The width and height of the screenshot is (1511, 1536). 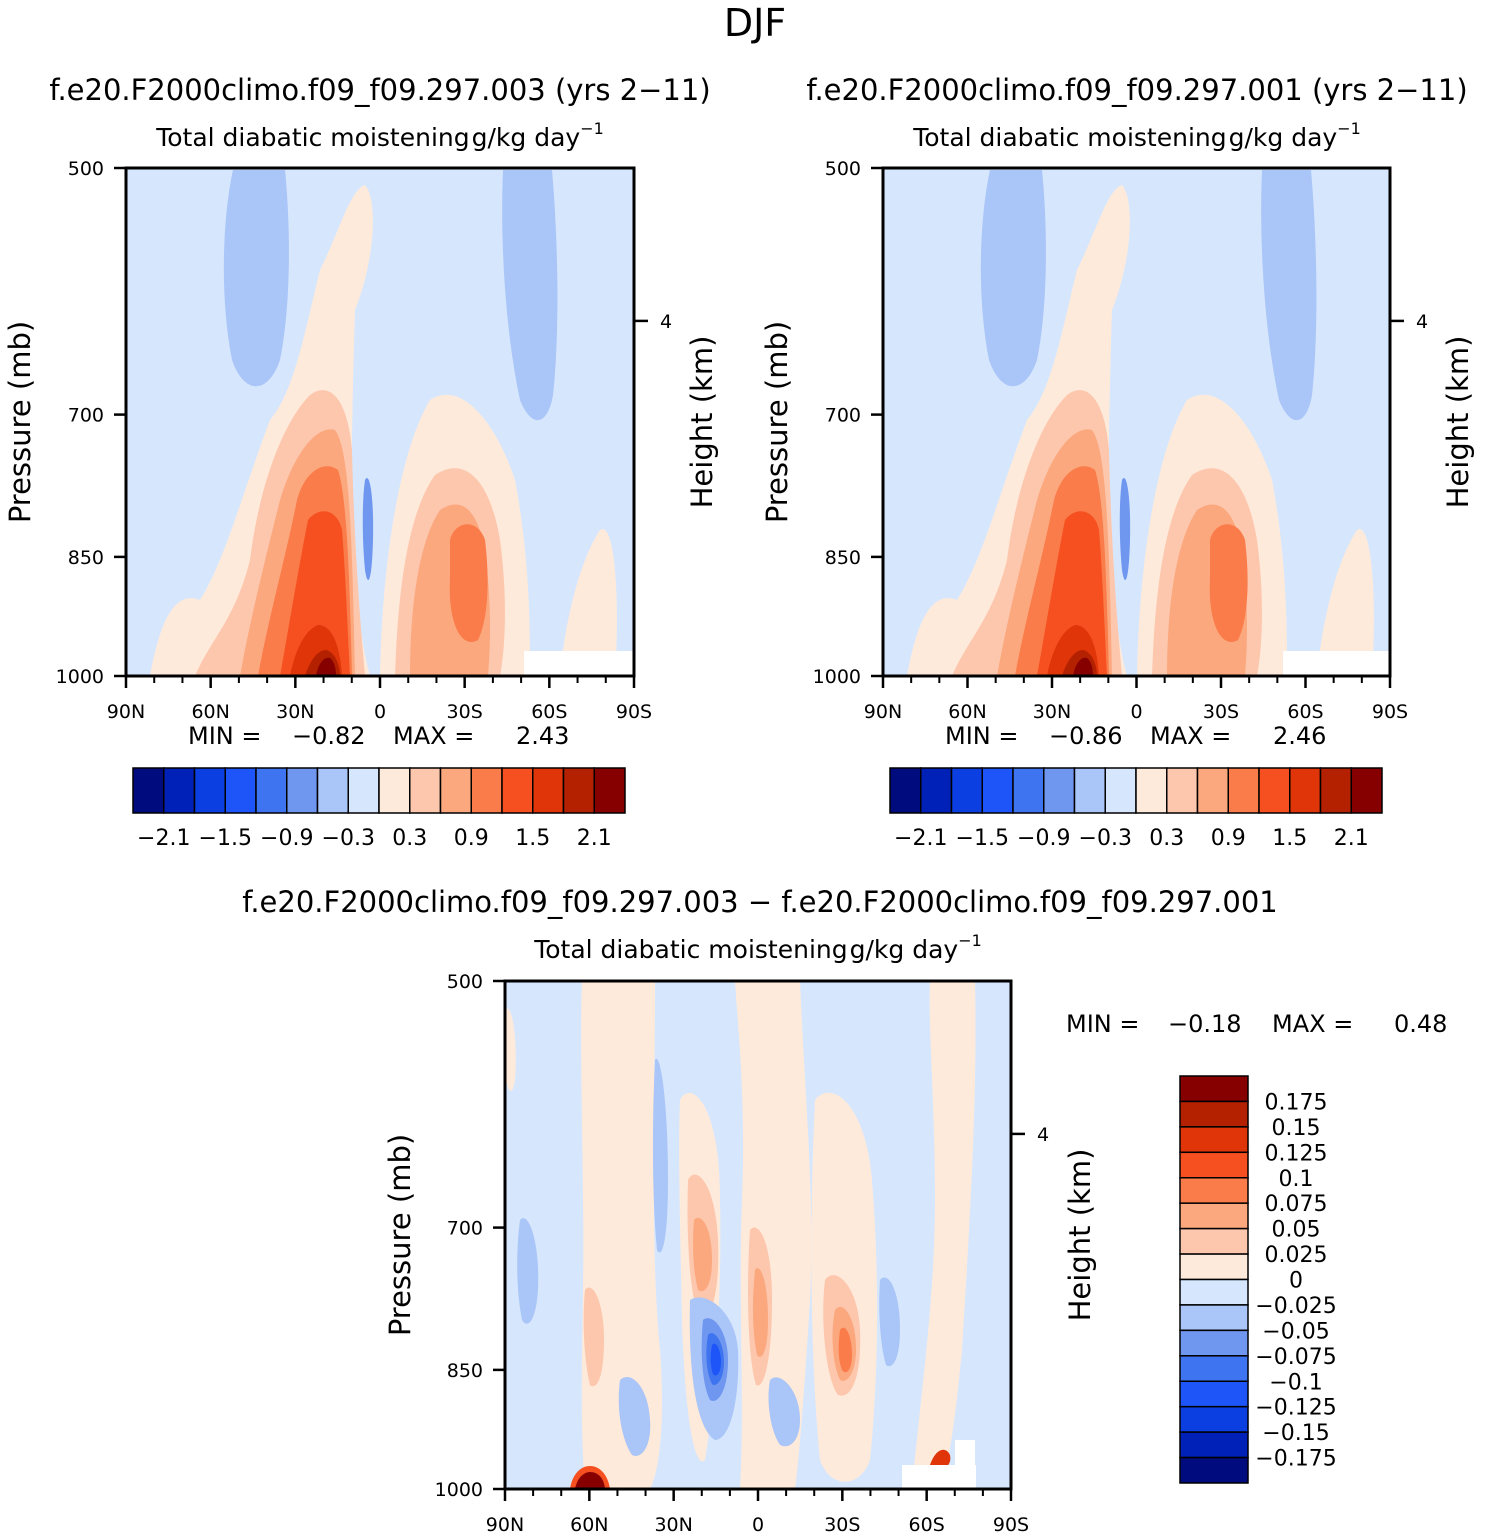 What do you see at coordinates (777, 422) in the screenshot?
I see `panel-b-ylabel: Pressure (mb)` at bounding box center [777, 422].